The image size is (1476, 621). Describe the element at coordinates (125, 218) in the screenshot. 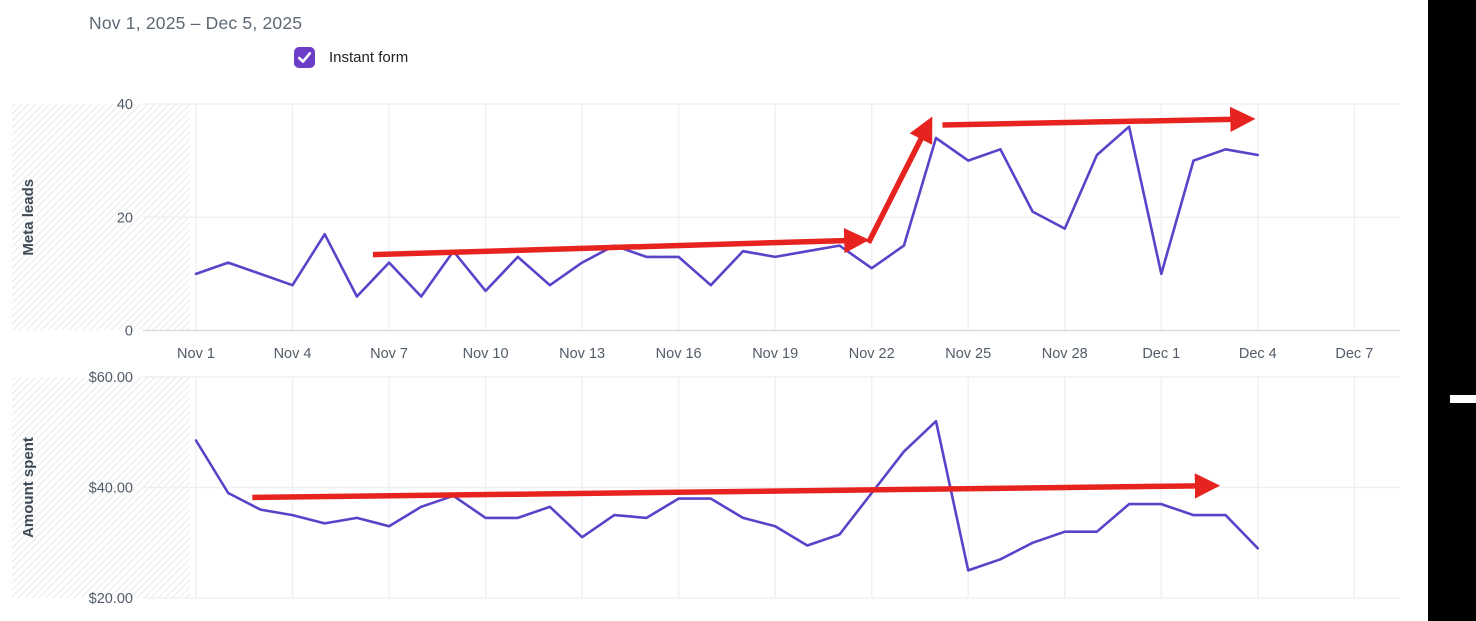

I see `y-tick-label: 20` at that location.